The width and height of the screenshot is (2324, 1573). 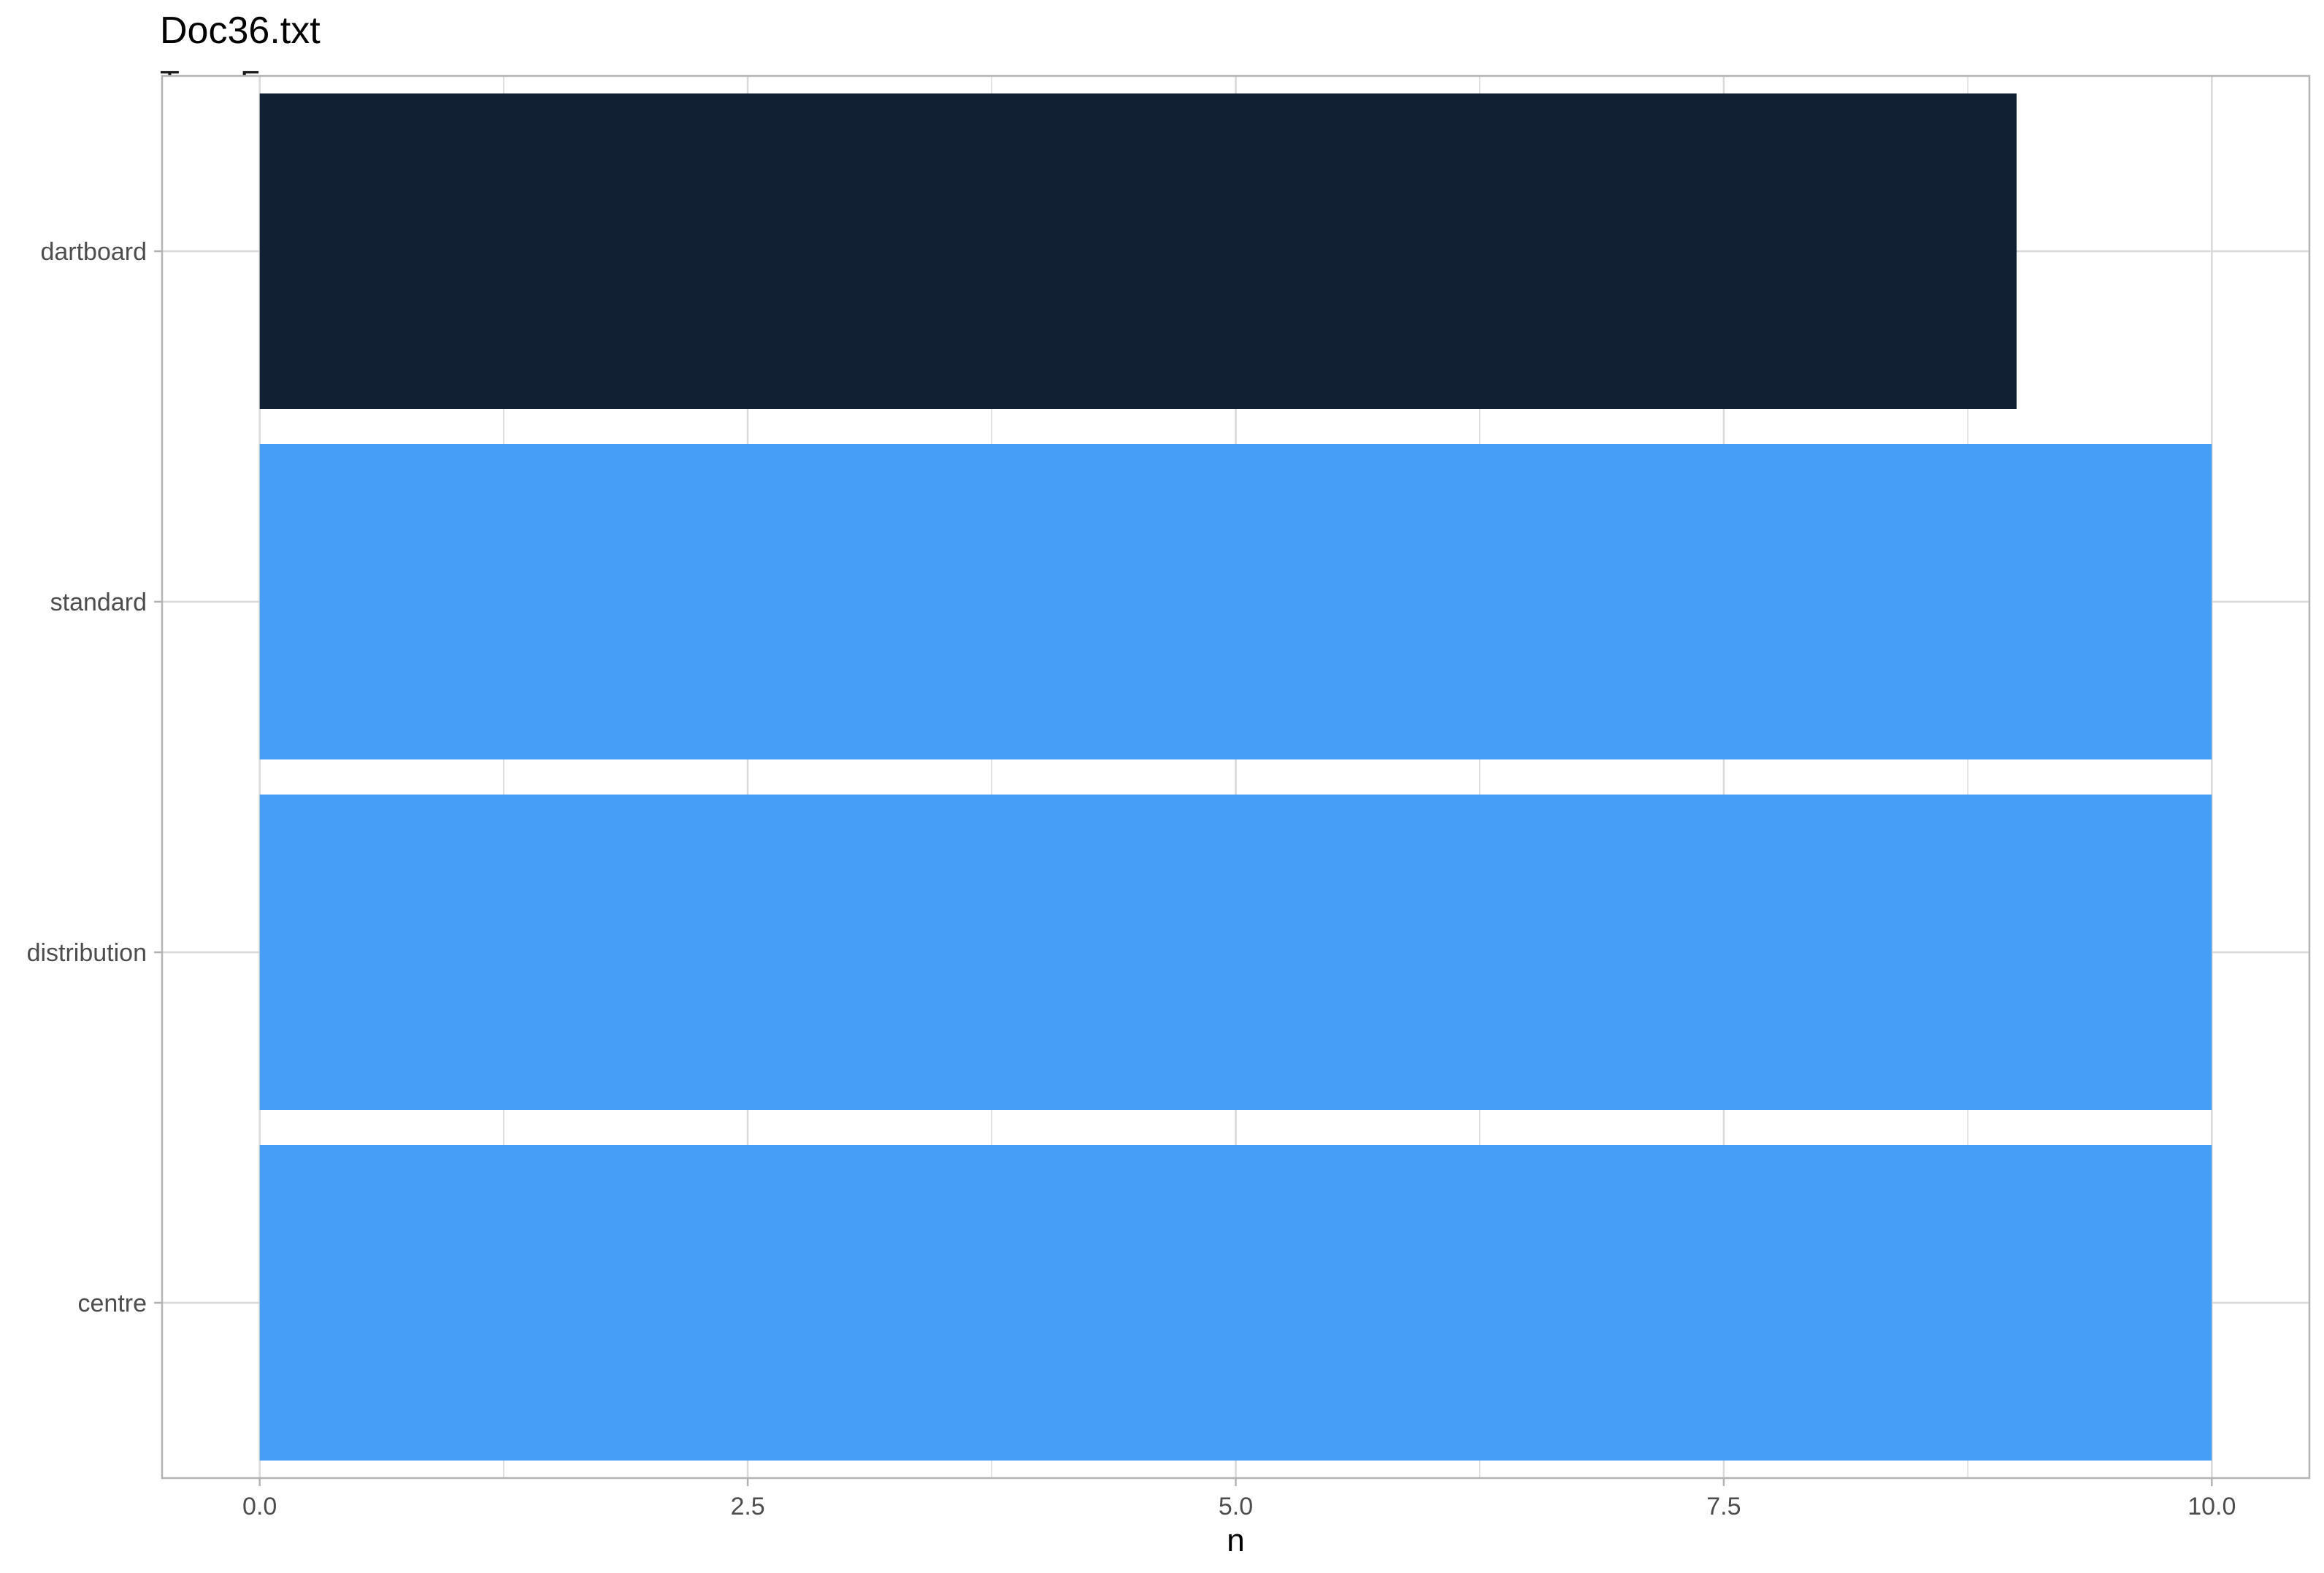 I want to click on y-tick-label-distribution: distribution, so click(x=87, y=953).